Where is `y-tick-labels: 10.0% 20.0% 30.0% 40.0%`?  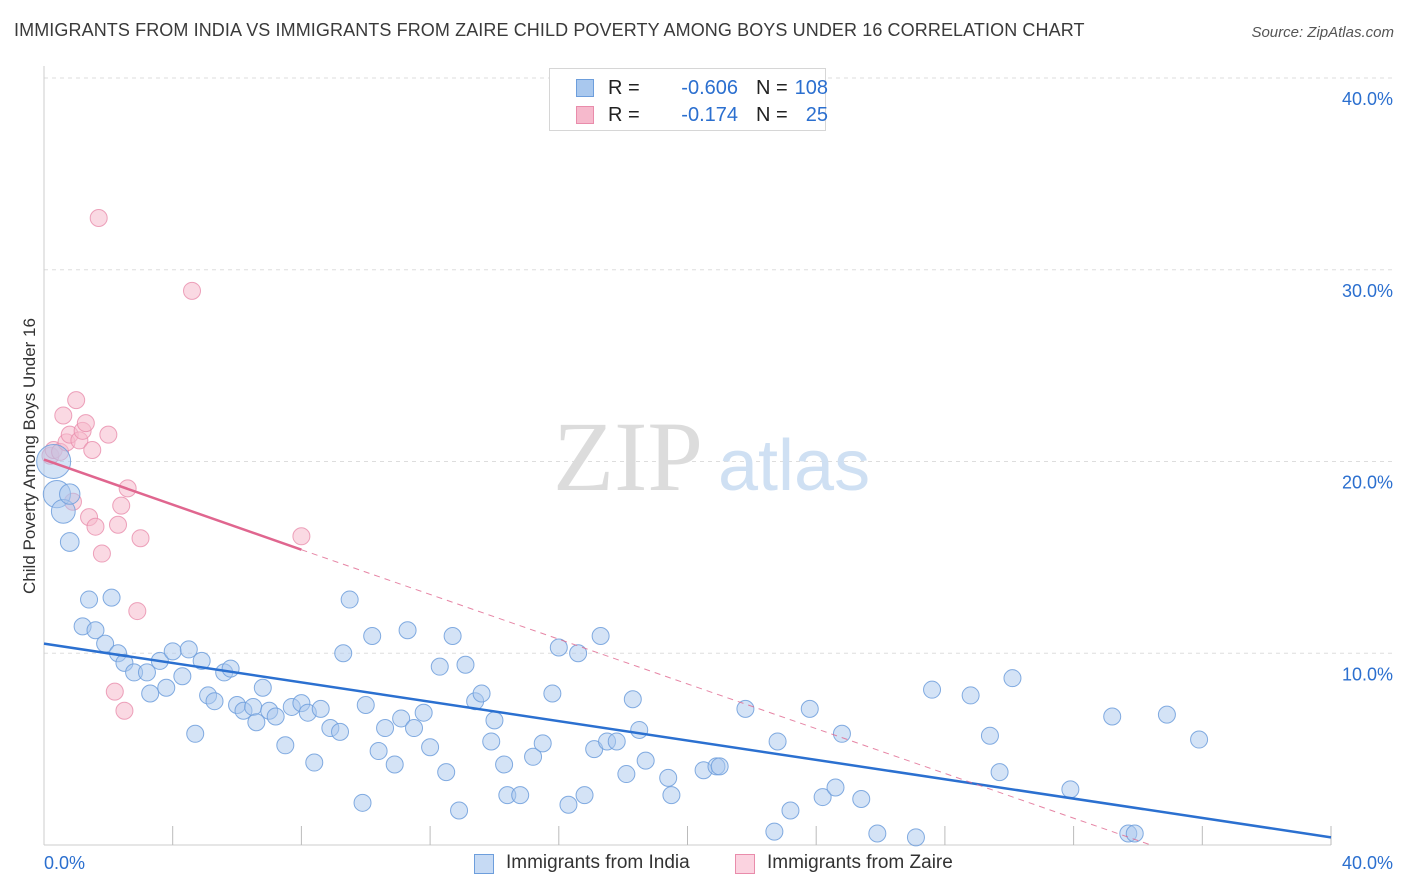
y-tick-labels: 10.0% 20.0% 30.0% 40.0% is located at coordinates (1367, 386).